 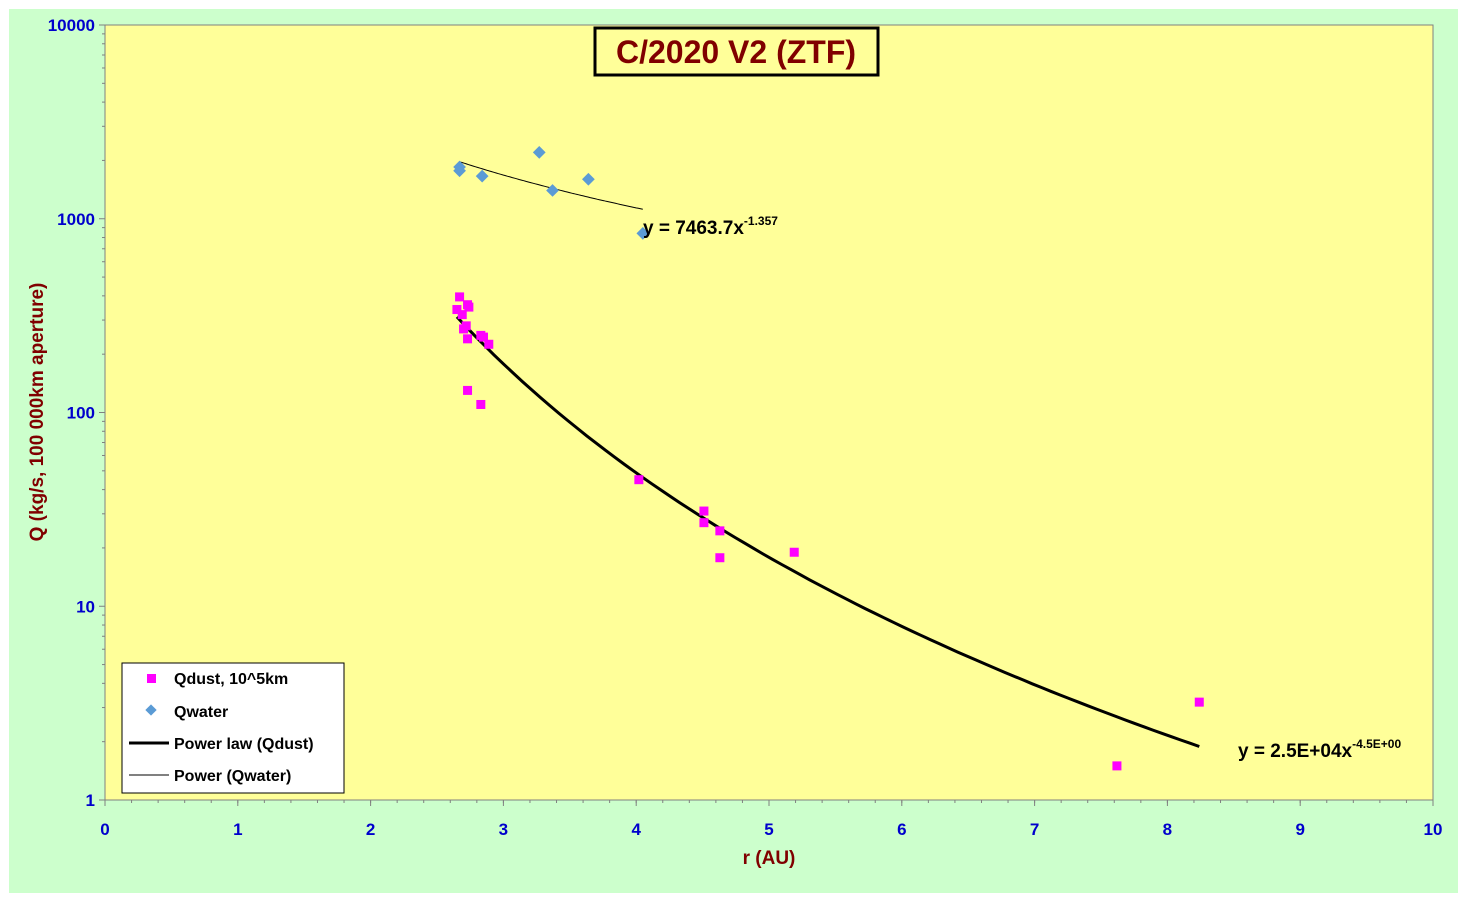 I want to click on chart-title-box, so click(x=736, y=51).